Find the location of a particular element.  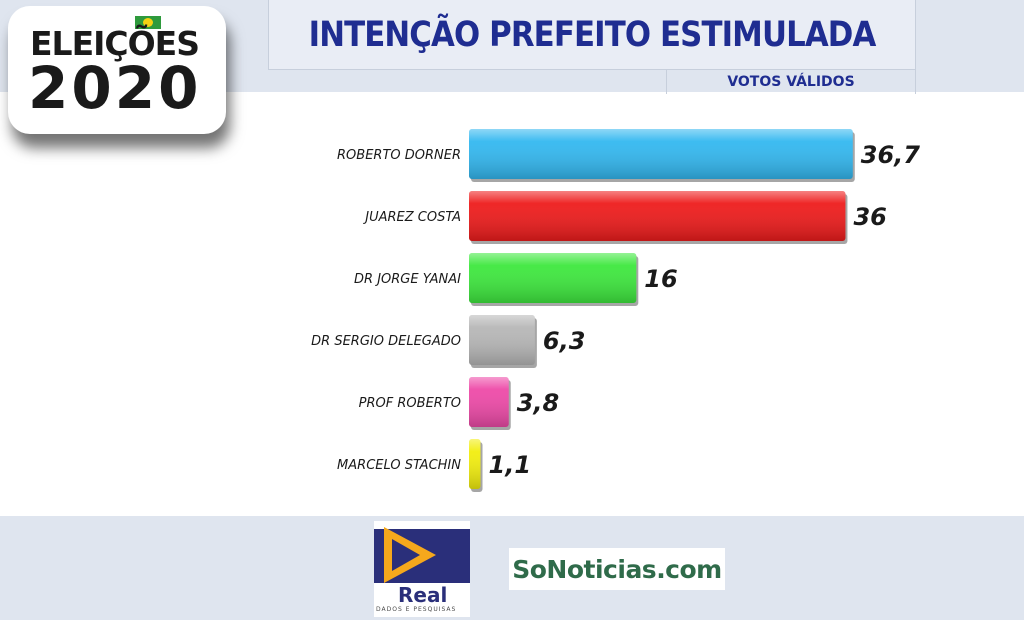

chart-title: INTENÇÃO PREFEITO ESTIMULADA is located at coordinates (592, 34).